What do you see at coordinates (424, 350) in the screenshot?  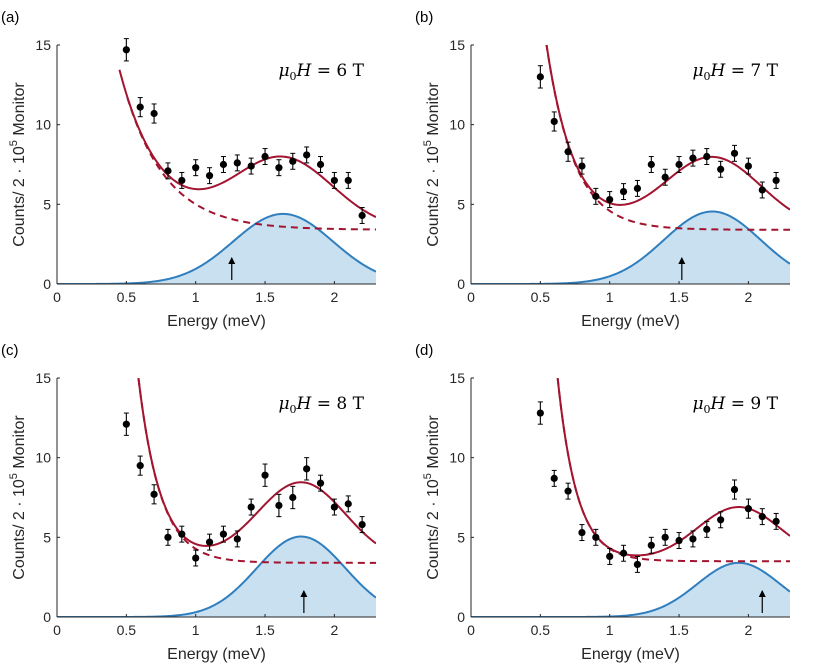 I see `panel-label: (d)` at bounding box center [424, 350].